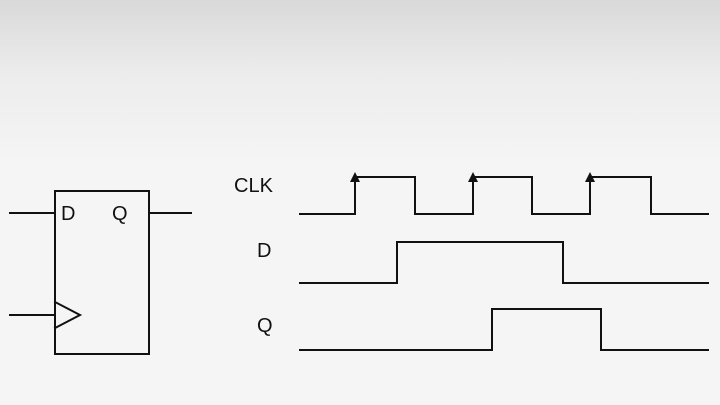 This screenshot has height=405, width=720. Describe the element at coordinates (504, 195) in the screenshot. I see `clk-waveform` at that location.